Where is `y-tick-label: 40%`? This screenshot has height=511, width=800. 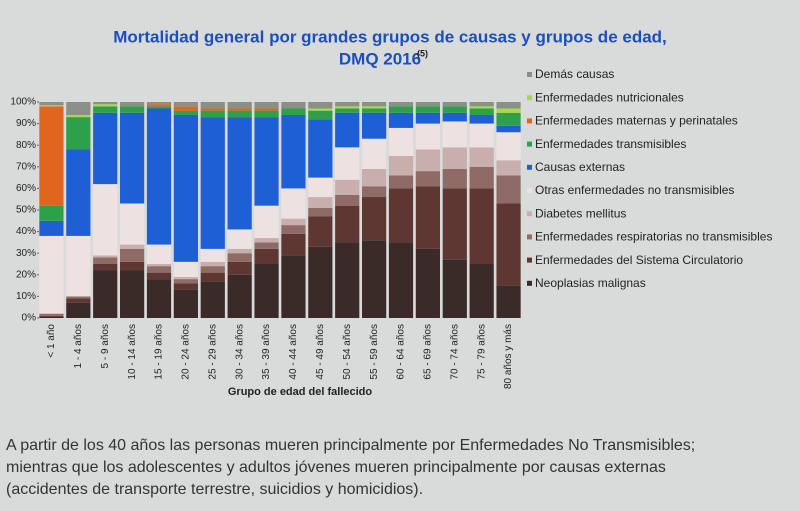
y-tick-label: 40% is located at coordinates (26, 231).